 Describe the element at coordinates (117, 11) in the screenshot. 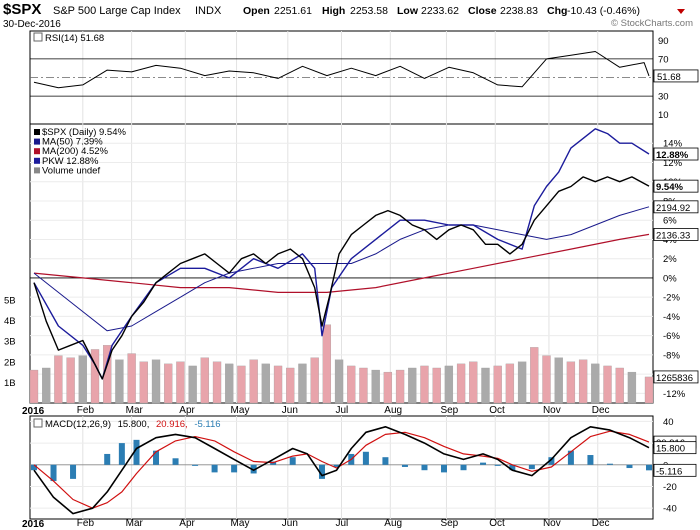

I see `index-name: S&P 500 Large Cap Index` at that location.